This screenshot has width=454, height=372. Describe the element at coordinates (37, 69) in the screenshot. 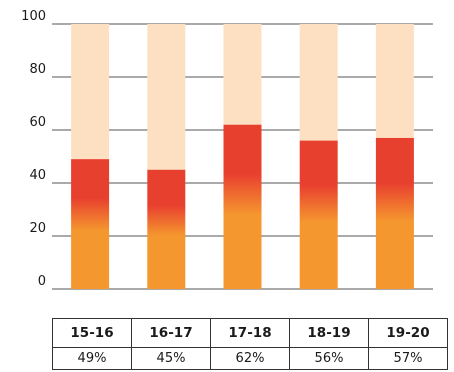

I see `y-tick-label: 80` at that location.